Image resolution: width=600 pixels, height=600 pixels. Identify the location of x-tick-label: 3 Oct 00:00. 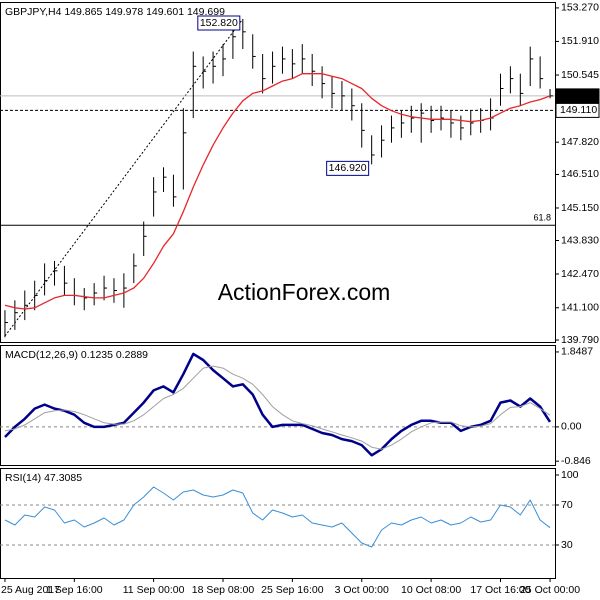
(362, 590).